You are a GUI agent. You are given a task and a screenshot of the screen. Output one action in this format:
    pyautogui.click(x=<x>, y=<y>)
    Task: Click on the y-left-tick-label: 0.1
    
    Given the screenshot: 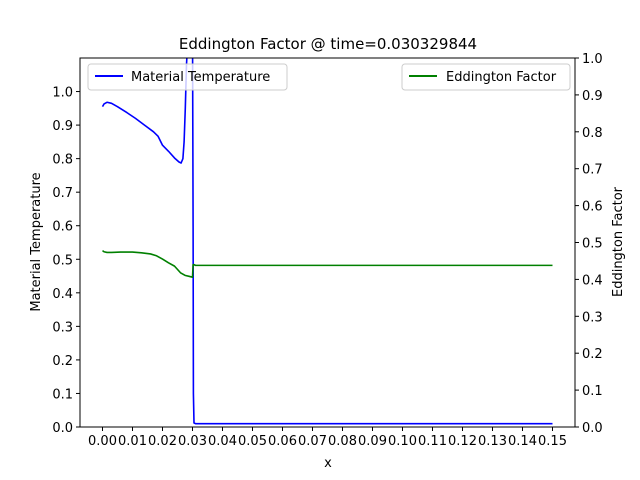 What is the action you would take?
    pyautogui.click(x=62, y=394)
    